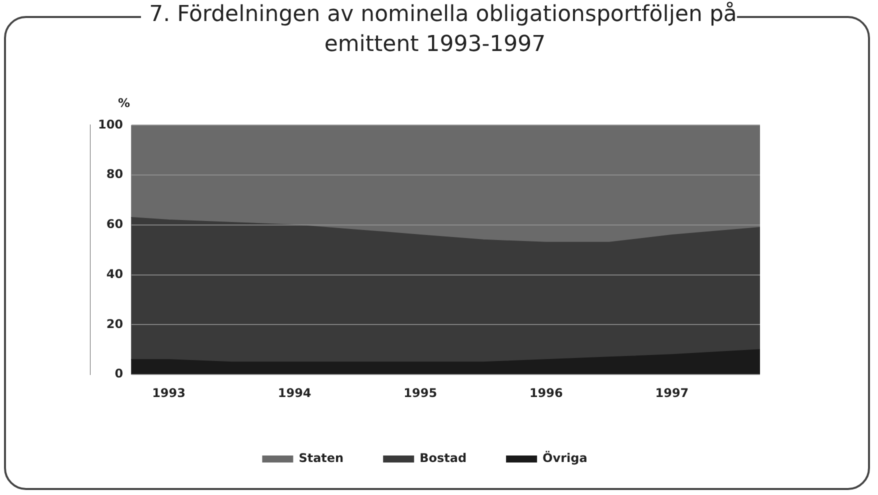 This screenshot has width=878, height=495. Describe the element at coordinates (321, 458) in the screenshot. I see `legend-label: Staten` at that location.